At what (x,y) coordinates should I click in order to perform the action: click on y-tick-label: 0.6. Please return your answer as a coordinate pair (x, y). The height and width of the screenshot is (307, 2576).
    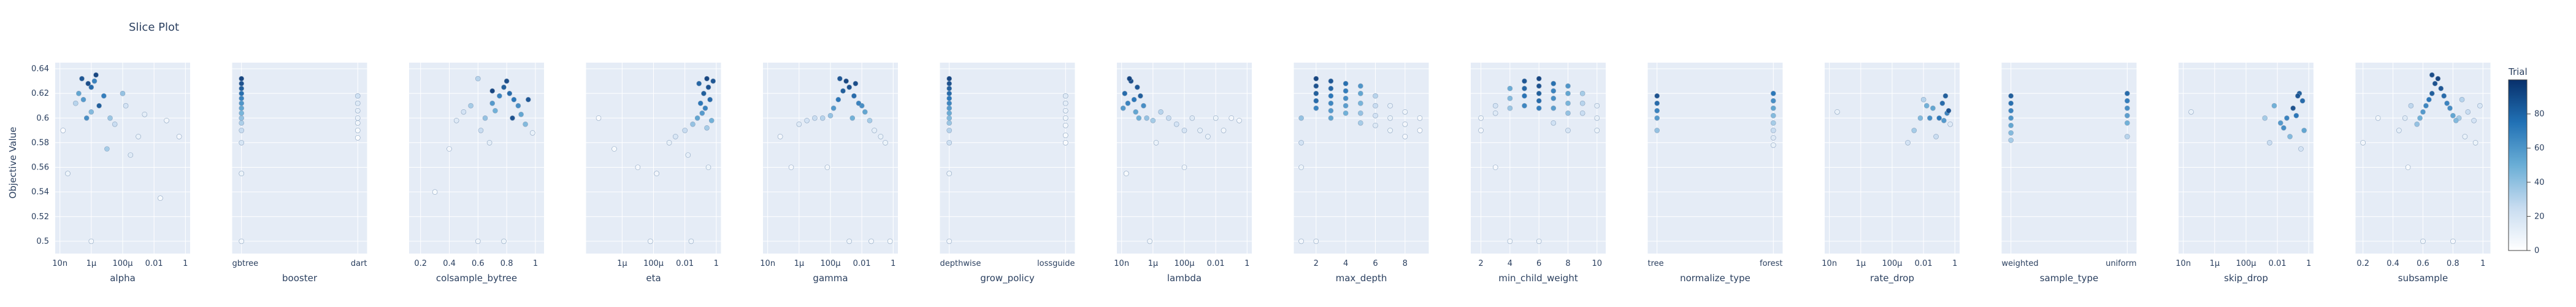
    Looking at the image, I should click on (42, 118).